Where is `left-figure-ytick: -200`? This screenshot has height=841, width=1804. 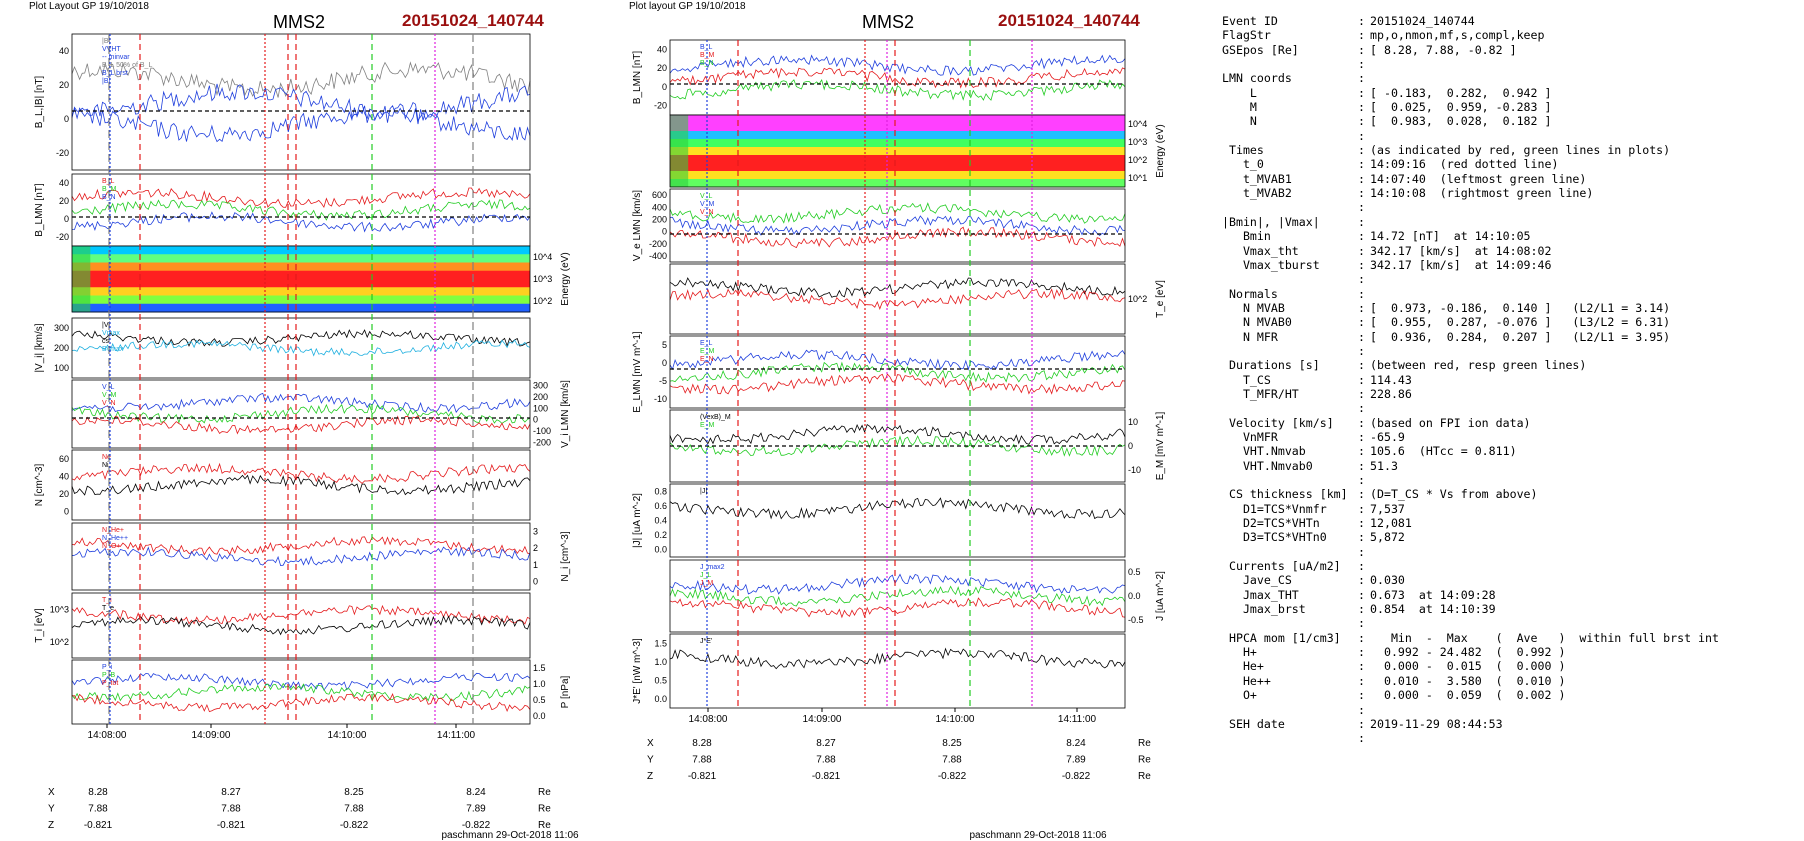 left-figure-ytick: -200 is located at coordinates (542, 442).